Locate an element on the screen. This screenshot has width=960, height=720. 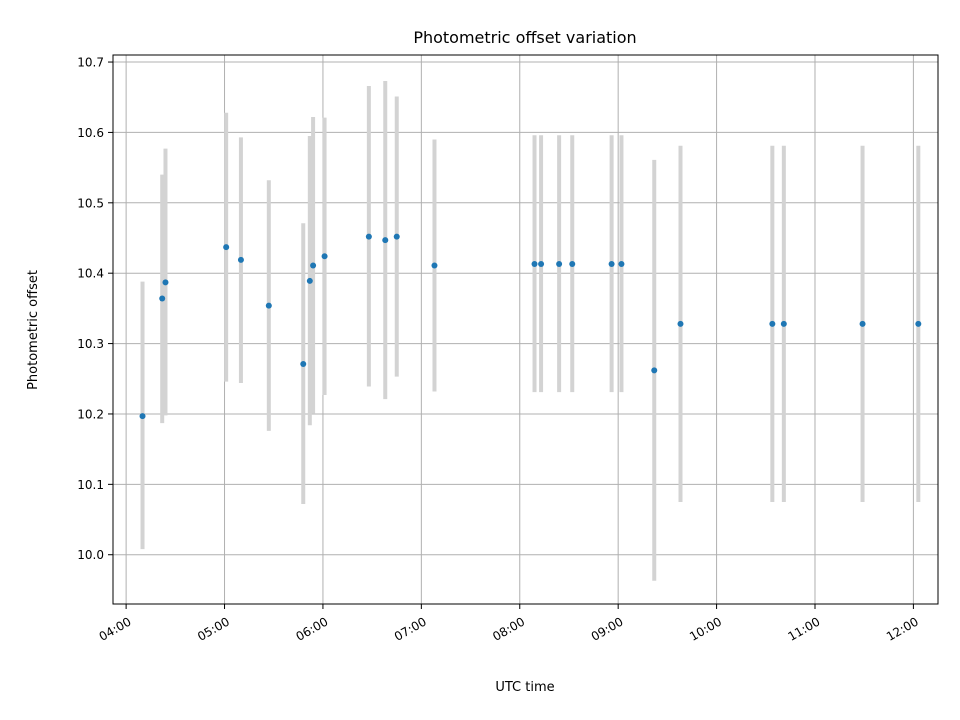
y-tick-label: 10.6 is located at coordinates (90, 133).